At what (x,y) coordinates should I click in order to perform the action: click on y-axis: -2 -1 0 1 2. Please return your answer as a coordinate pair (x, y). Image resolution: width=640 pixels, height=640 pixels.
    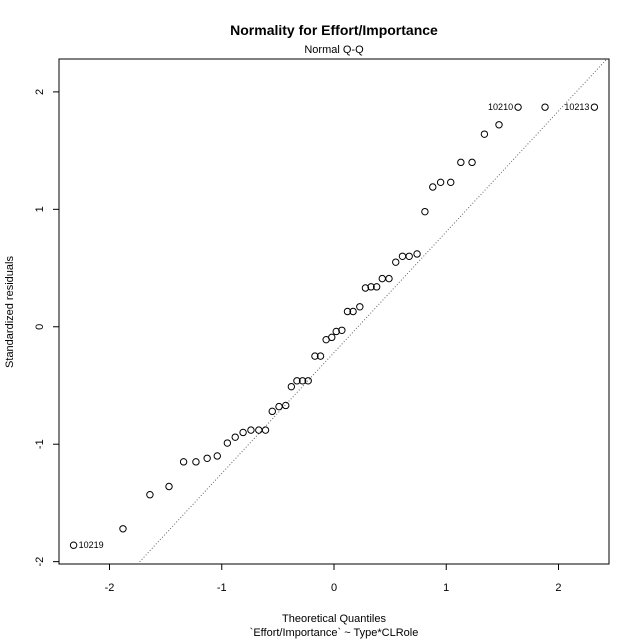
    Looking at the image, I should click on (46, 328).